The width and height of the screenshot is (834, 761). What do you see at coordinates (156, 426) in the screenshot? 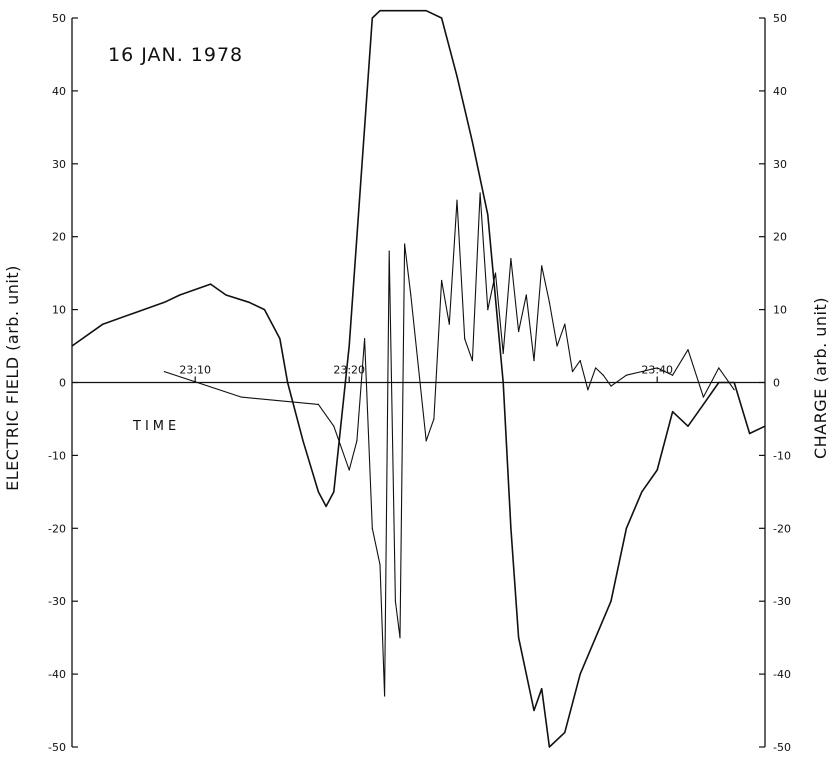
I see `x-axis-label: TIME` at bounding box center [156, 426].